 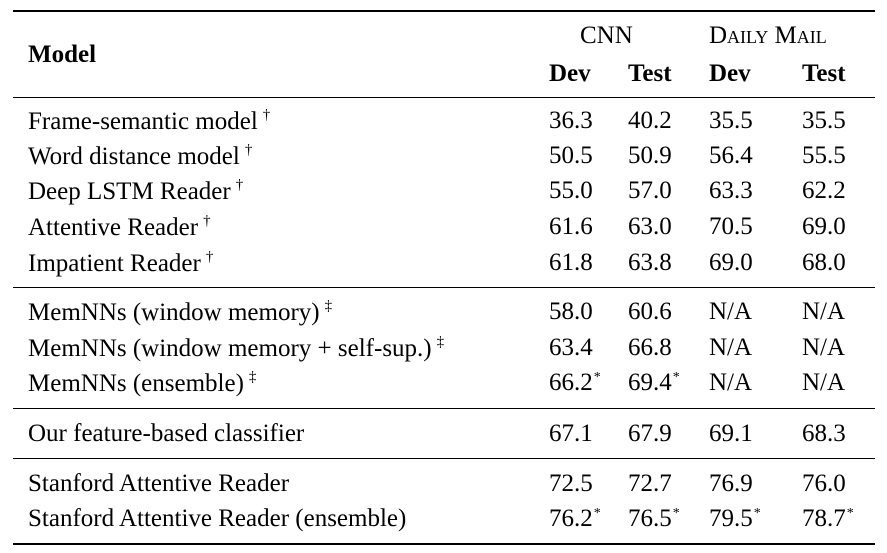 I want to click on model-name: MemNNs (ensemble), so click(x=136, y=383).